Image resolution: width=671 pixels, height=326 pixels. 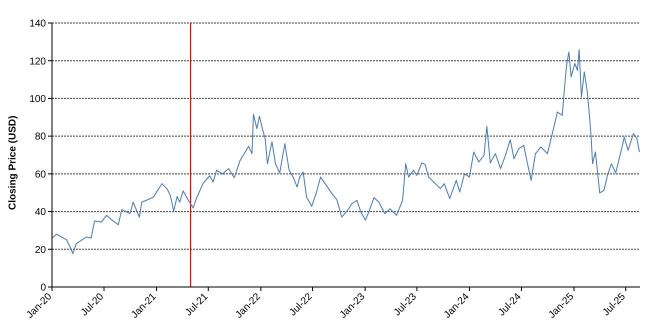 What do you see at coordinates (13, 163) in the screenshot?
I see `y-axis-title: Closing Price (USD)` at bounding box center [13, 163].